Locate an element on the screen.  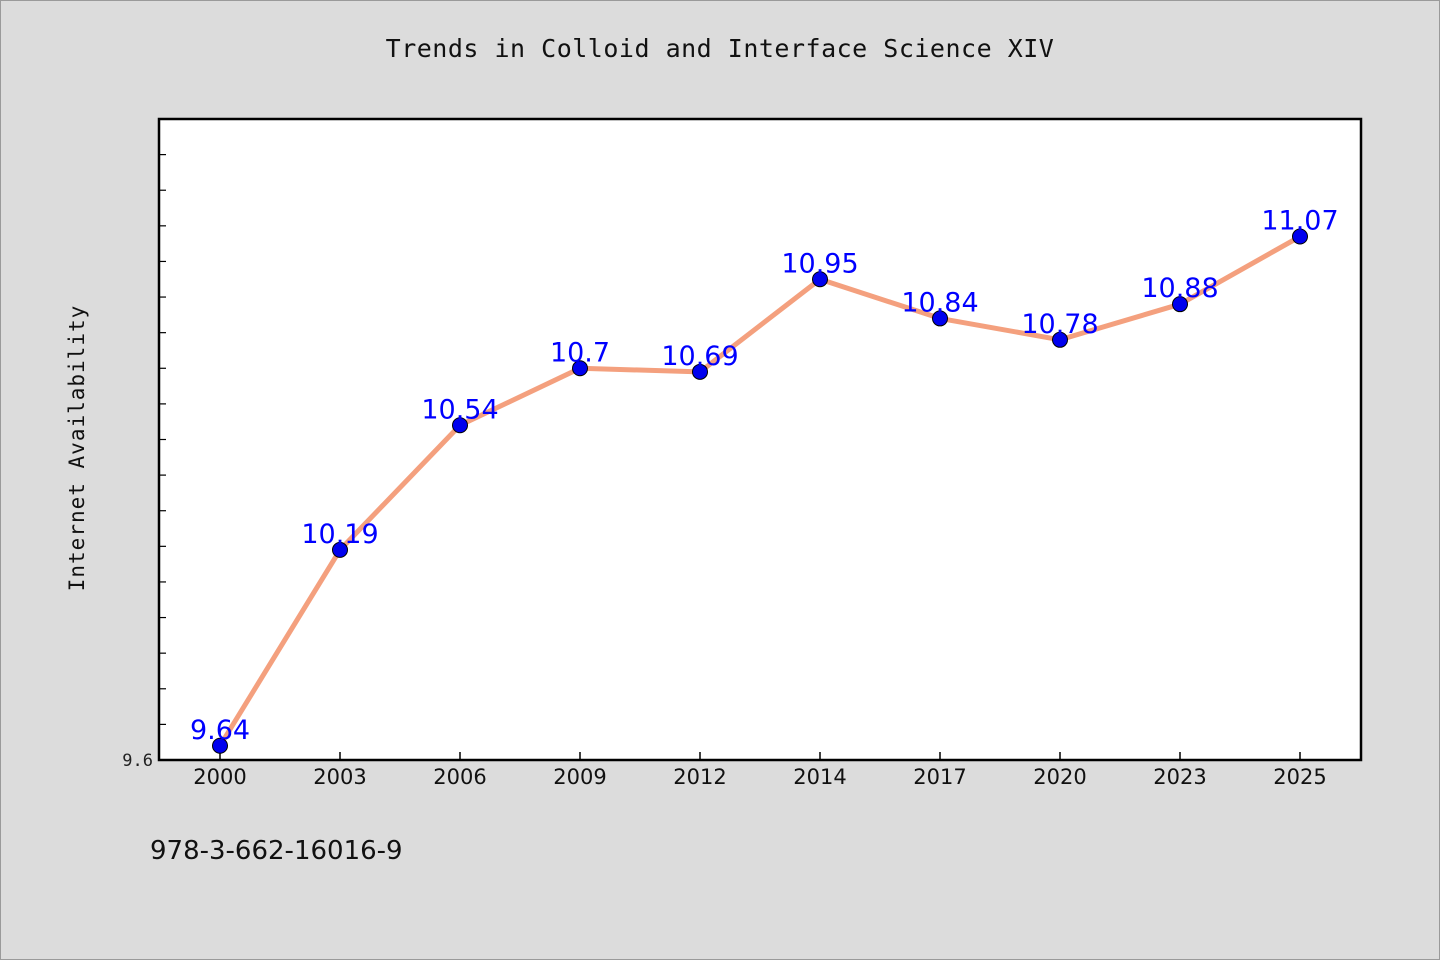
data-label: 10.84 is located at coordinates (939, 302).